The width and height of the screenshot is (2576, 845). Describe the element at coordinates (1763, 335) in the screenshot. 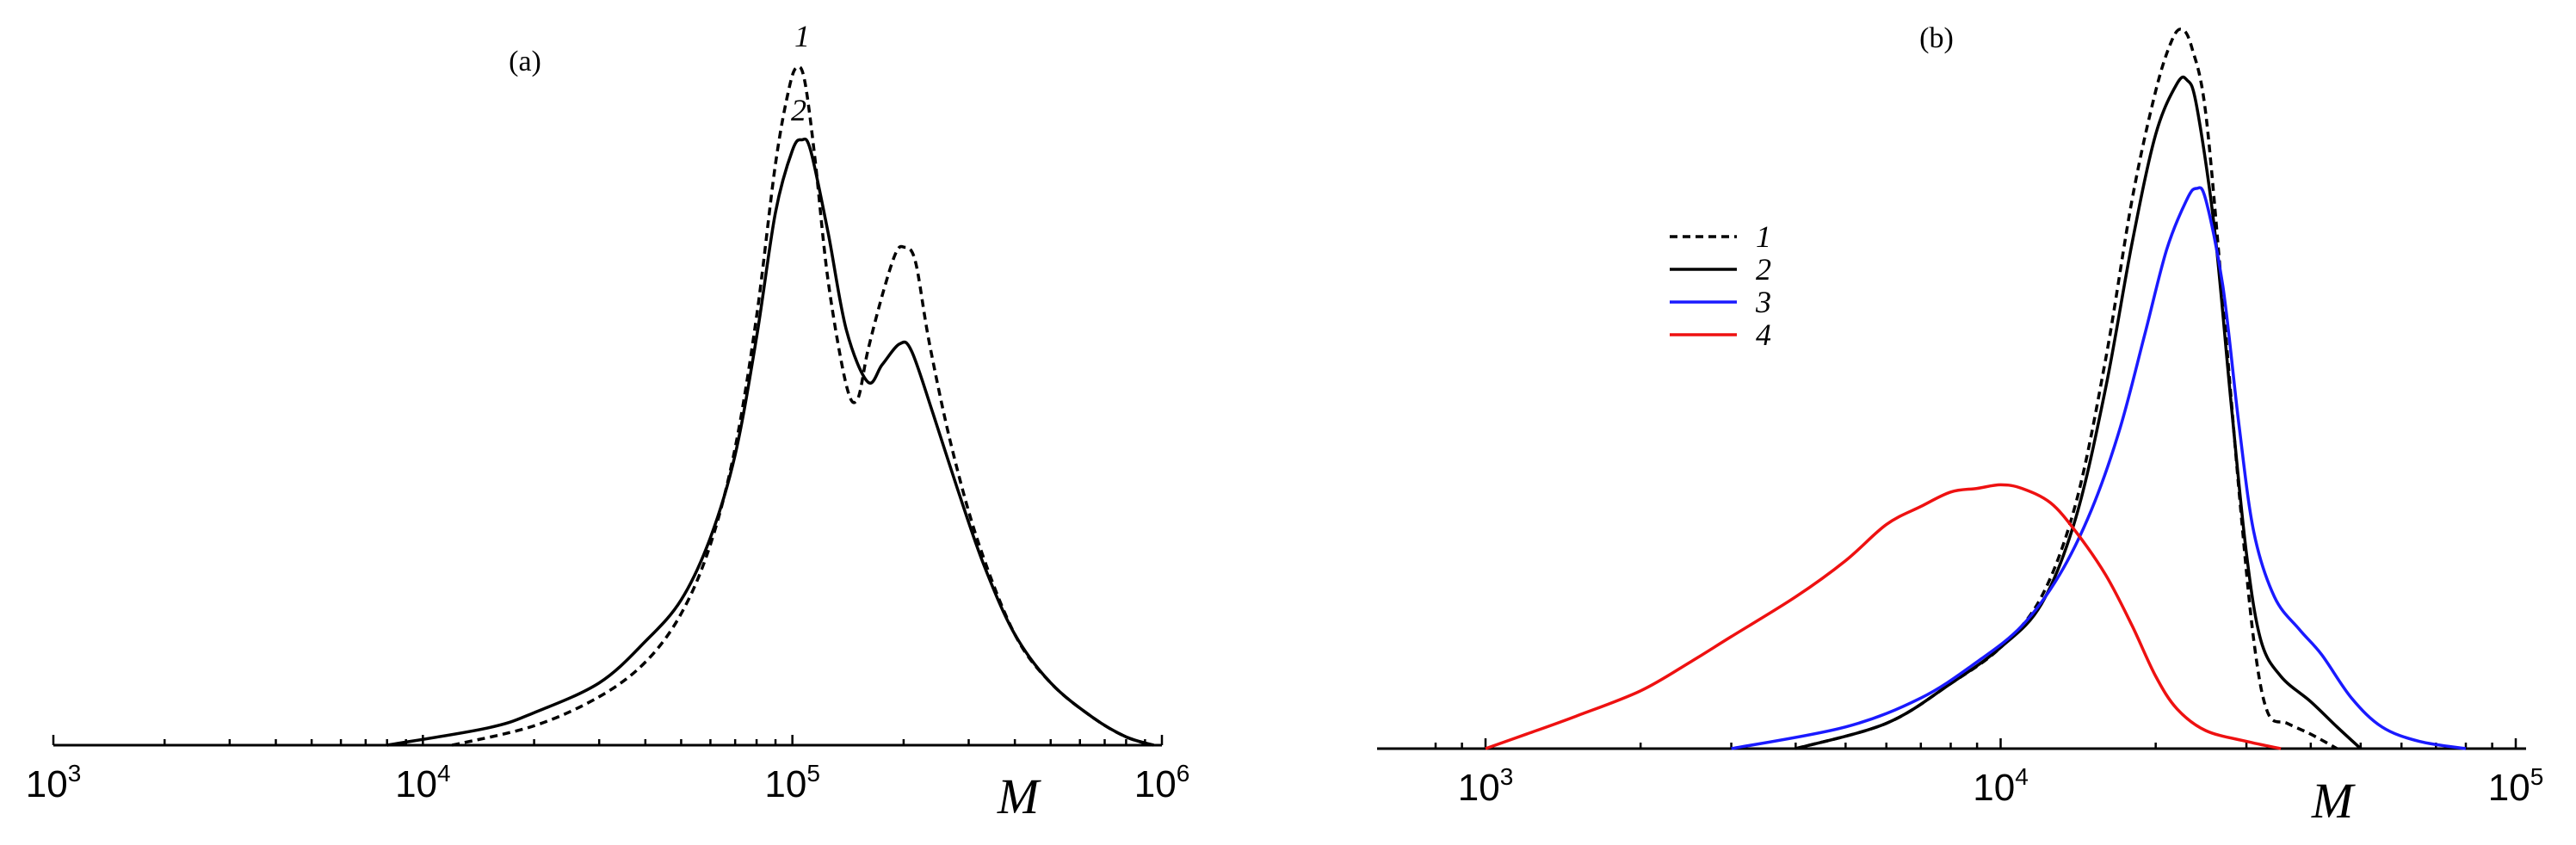

I see `legend-label-4: 4` at that location.